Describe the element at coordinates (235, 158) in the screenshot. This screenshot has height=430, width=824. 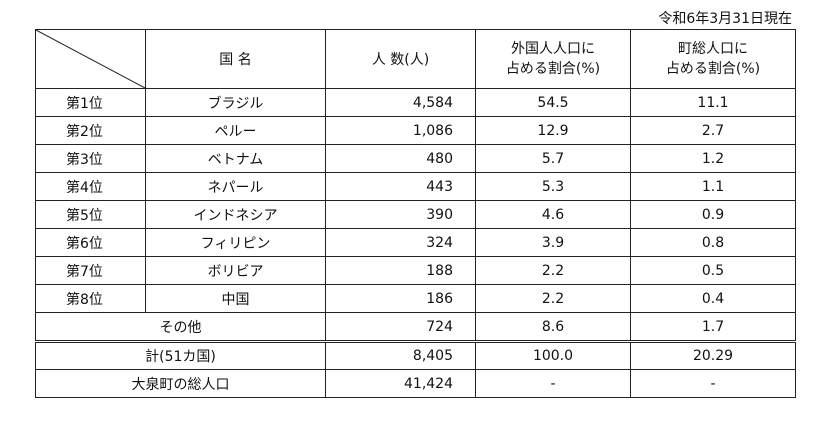
I see `country-cell: ベトナム` at that location.